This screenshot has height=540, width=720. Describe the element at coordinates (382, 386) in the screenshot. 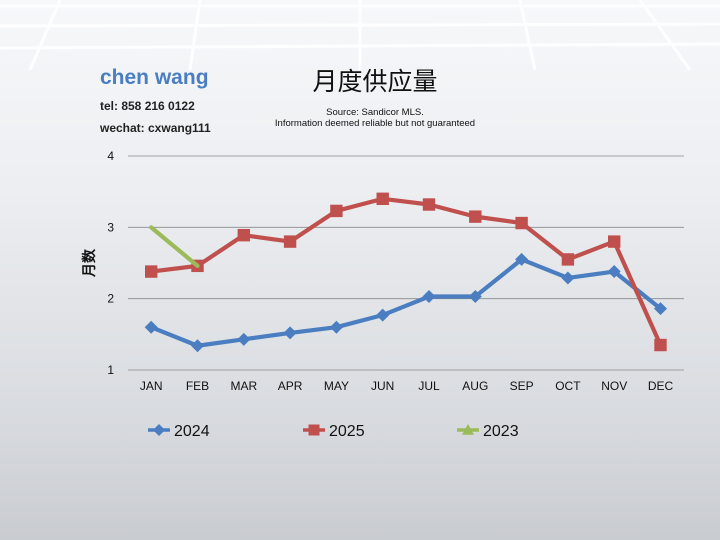

I see `x-tick-label: JUN` at that location.